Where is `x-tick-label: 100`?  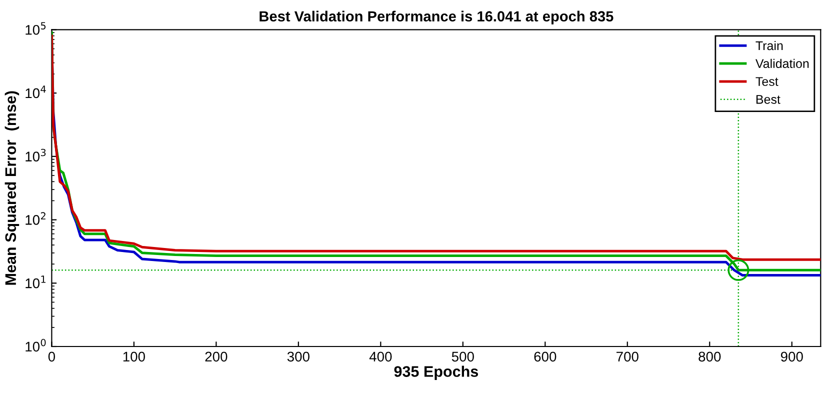
x-tick-label: 100 is located at coordinates (134, 357).